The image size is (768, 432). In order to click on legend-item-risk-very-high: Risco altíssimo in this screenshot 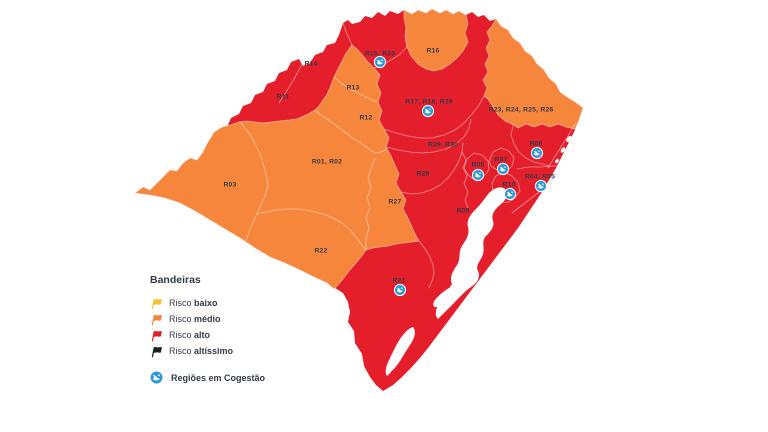, I will do `click(207, 351)`.